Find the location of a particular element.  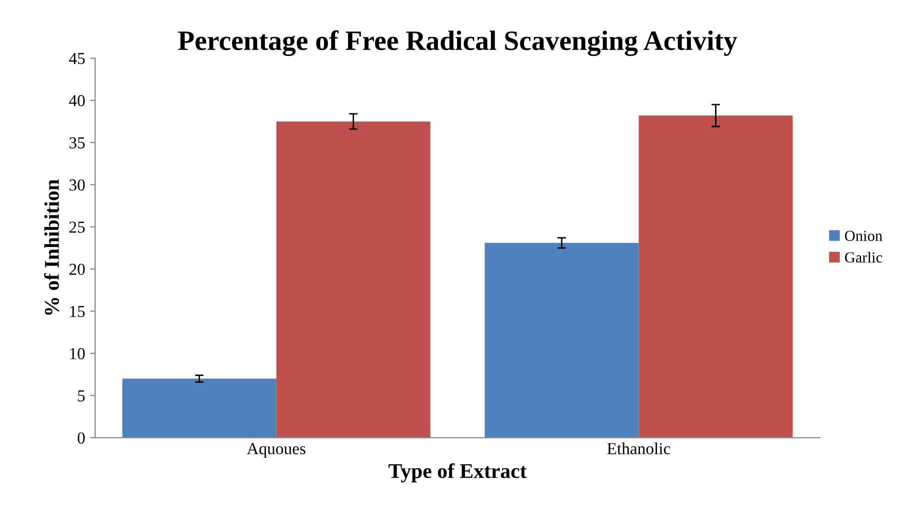

y-tick-label: 30 is located at coordinates (77, 185).